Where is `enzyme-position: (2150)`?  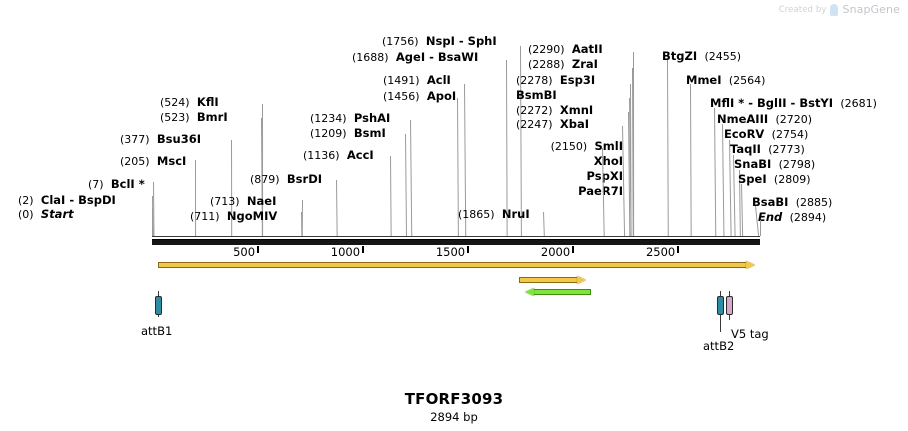
enzyme-position: (2150) is located at coordinates (569, 146).